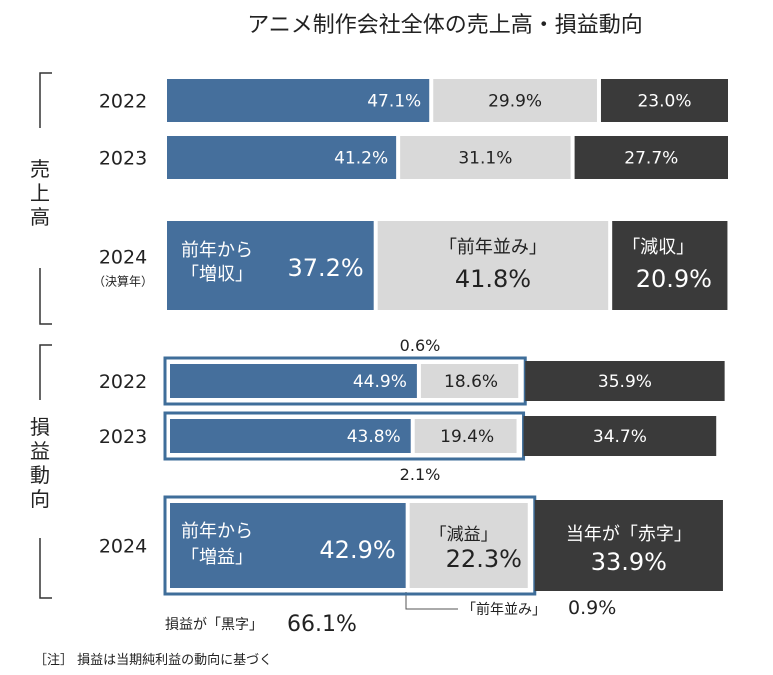  I want to click on group-label-sales: 売上高, so click(40, 193).